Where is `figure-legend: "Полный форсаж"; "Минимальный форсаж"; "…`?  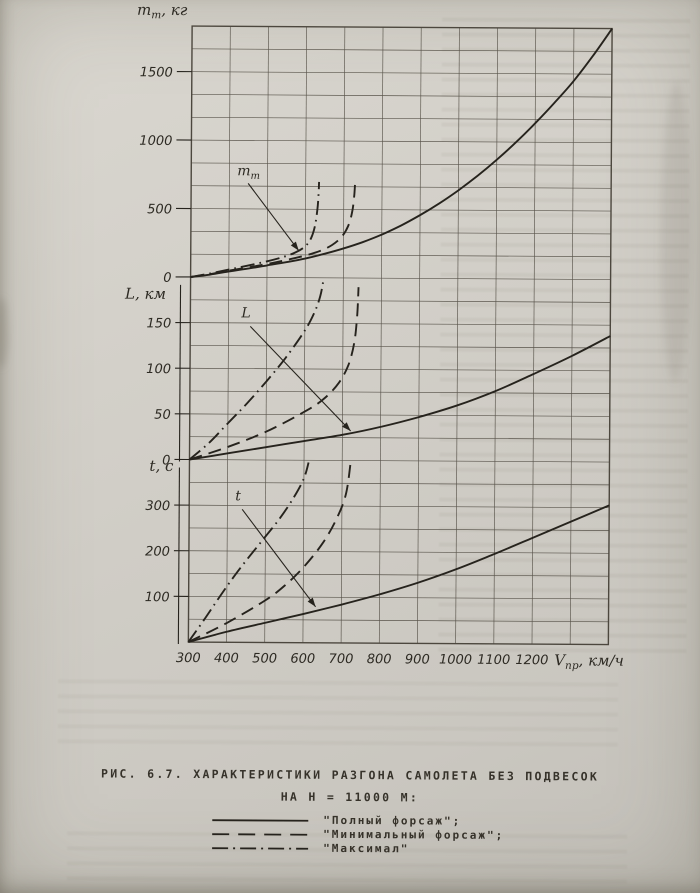
figure-legend: "Полный форсаж"; "Минимальный форсаж"; "… is located at coordinates (349, 833).